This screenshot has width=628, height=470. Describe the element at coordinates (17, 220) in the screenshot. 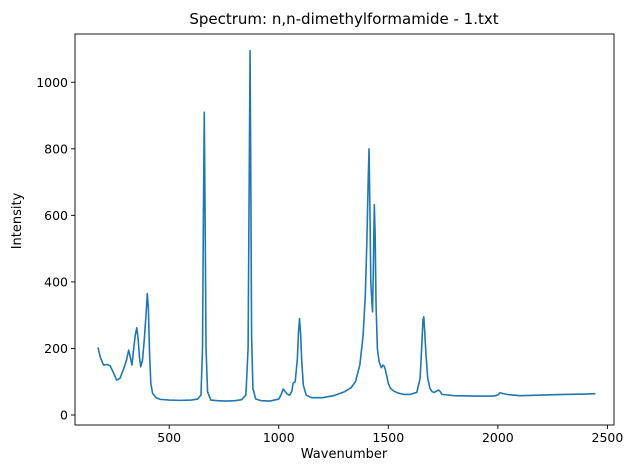

I see `y-axis-label: Intensity` at that location.